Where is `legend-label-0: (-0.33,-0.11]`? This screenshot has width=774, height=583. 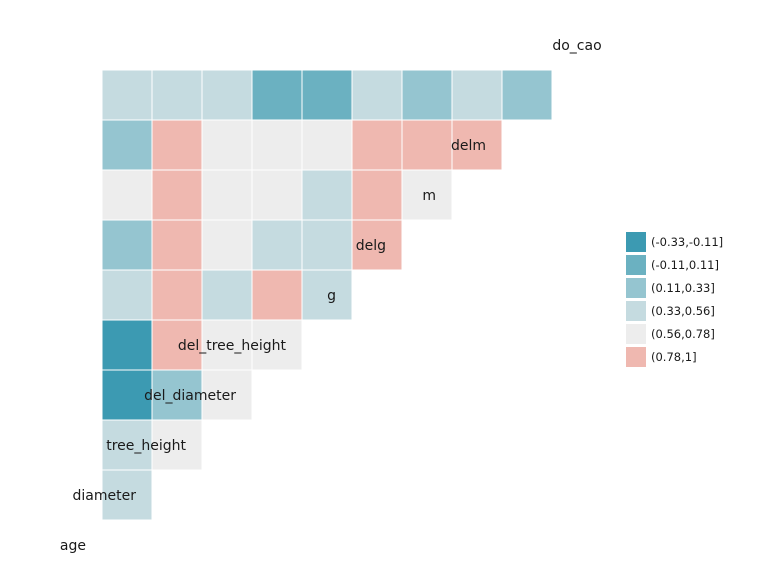 legend-label-0: (-0.33,-0.11] is located at coordinates (687, 242).